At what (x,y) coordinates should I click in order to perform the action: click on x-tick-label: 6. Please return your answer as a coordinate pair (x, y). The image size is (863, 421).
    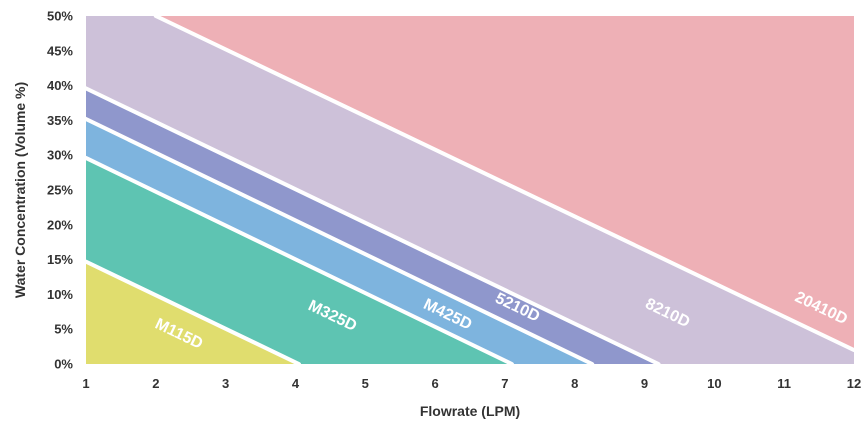
    Looking at the image, I should click on (434, 383).